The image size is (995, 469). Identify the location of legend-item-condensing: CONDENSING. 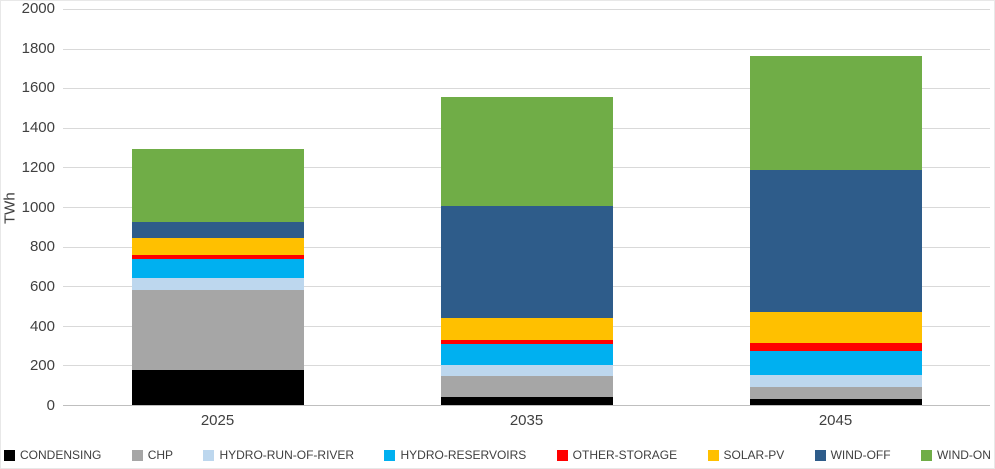
(52, 455).